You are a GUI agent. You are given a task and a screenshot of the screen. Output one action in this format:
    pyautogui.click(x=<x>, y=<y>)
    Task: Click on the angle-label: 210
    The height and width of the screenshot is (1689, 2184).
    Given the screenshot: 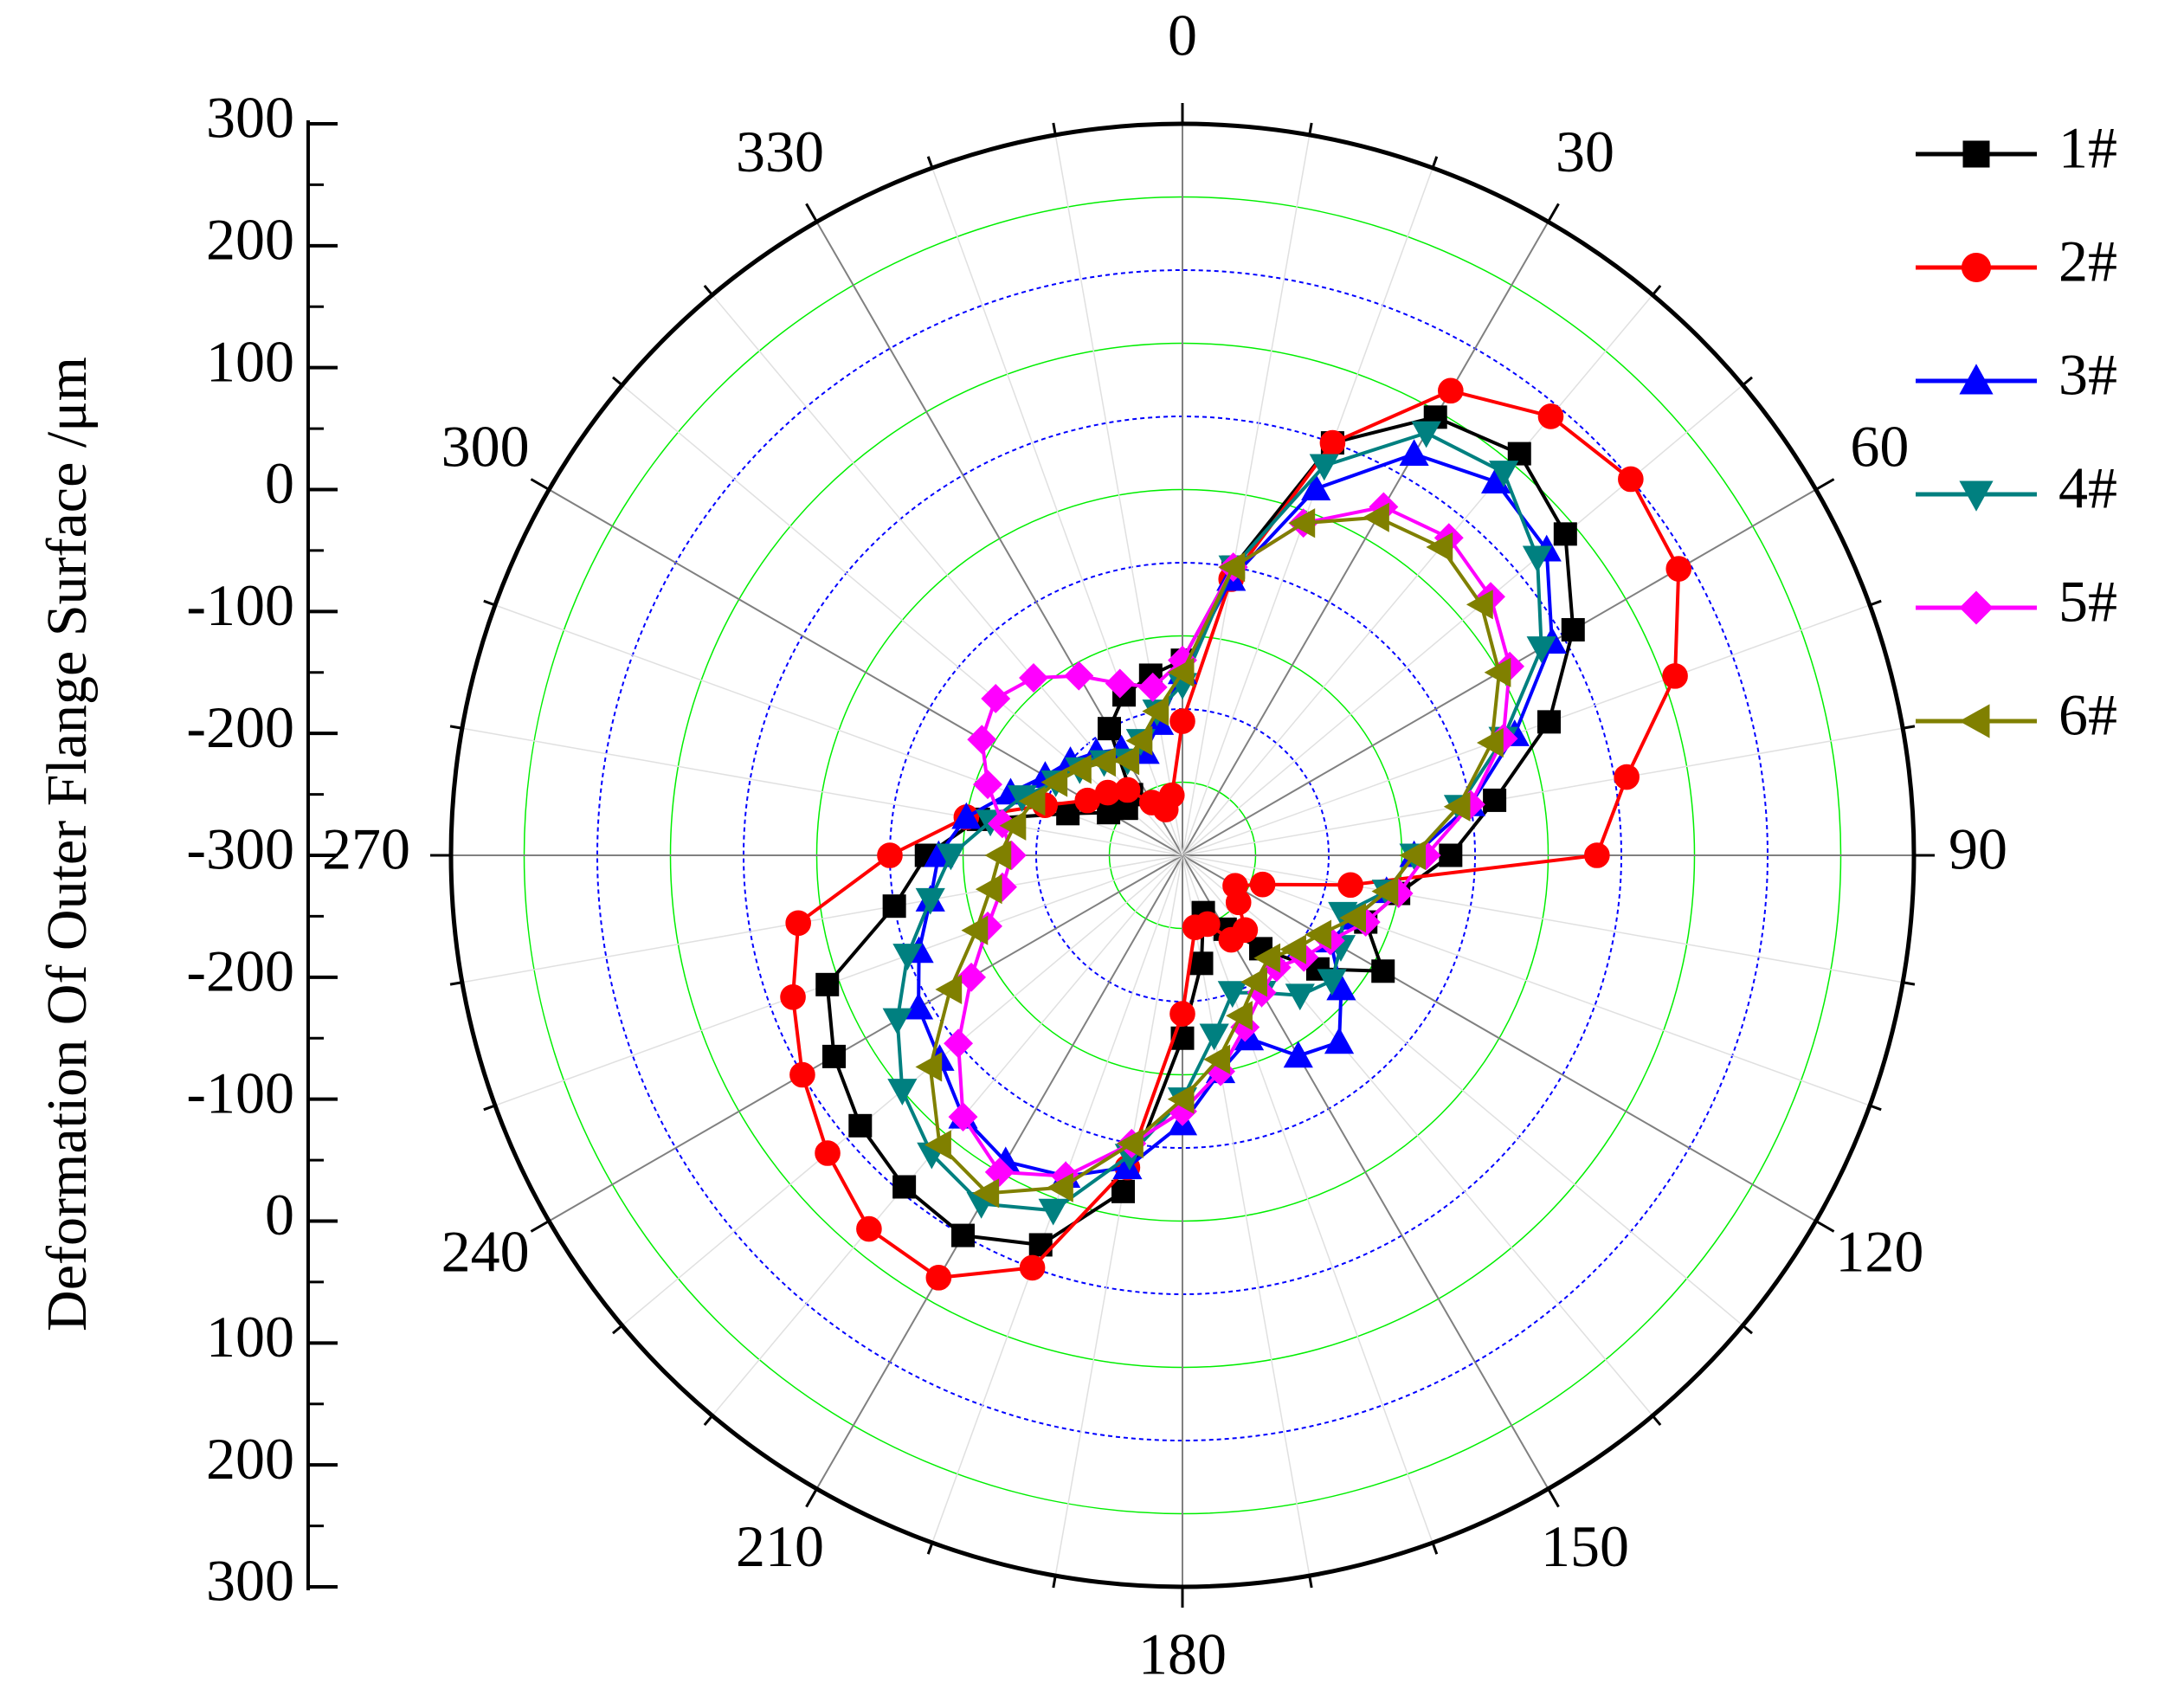 What is the action you would take?
    pyautogui.click(x=780, y=1546)
    